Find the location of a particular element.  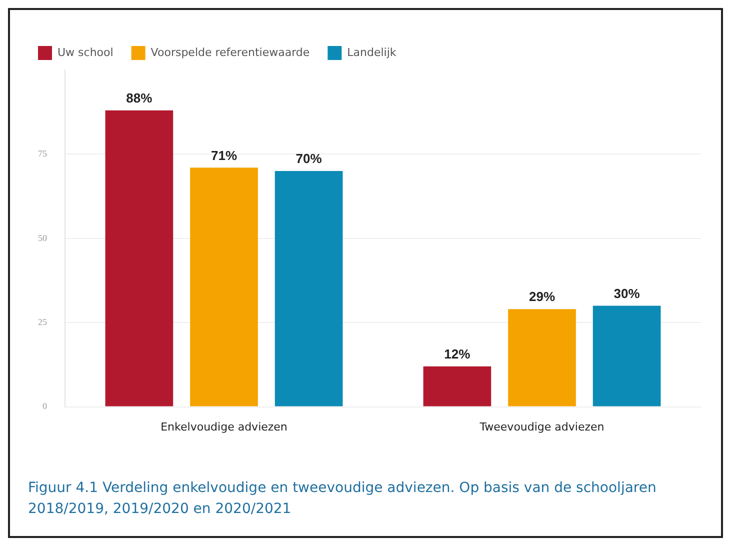

y-tick-label: 75 is located at coordinates (43, 153).